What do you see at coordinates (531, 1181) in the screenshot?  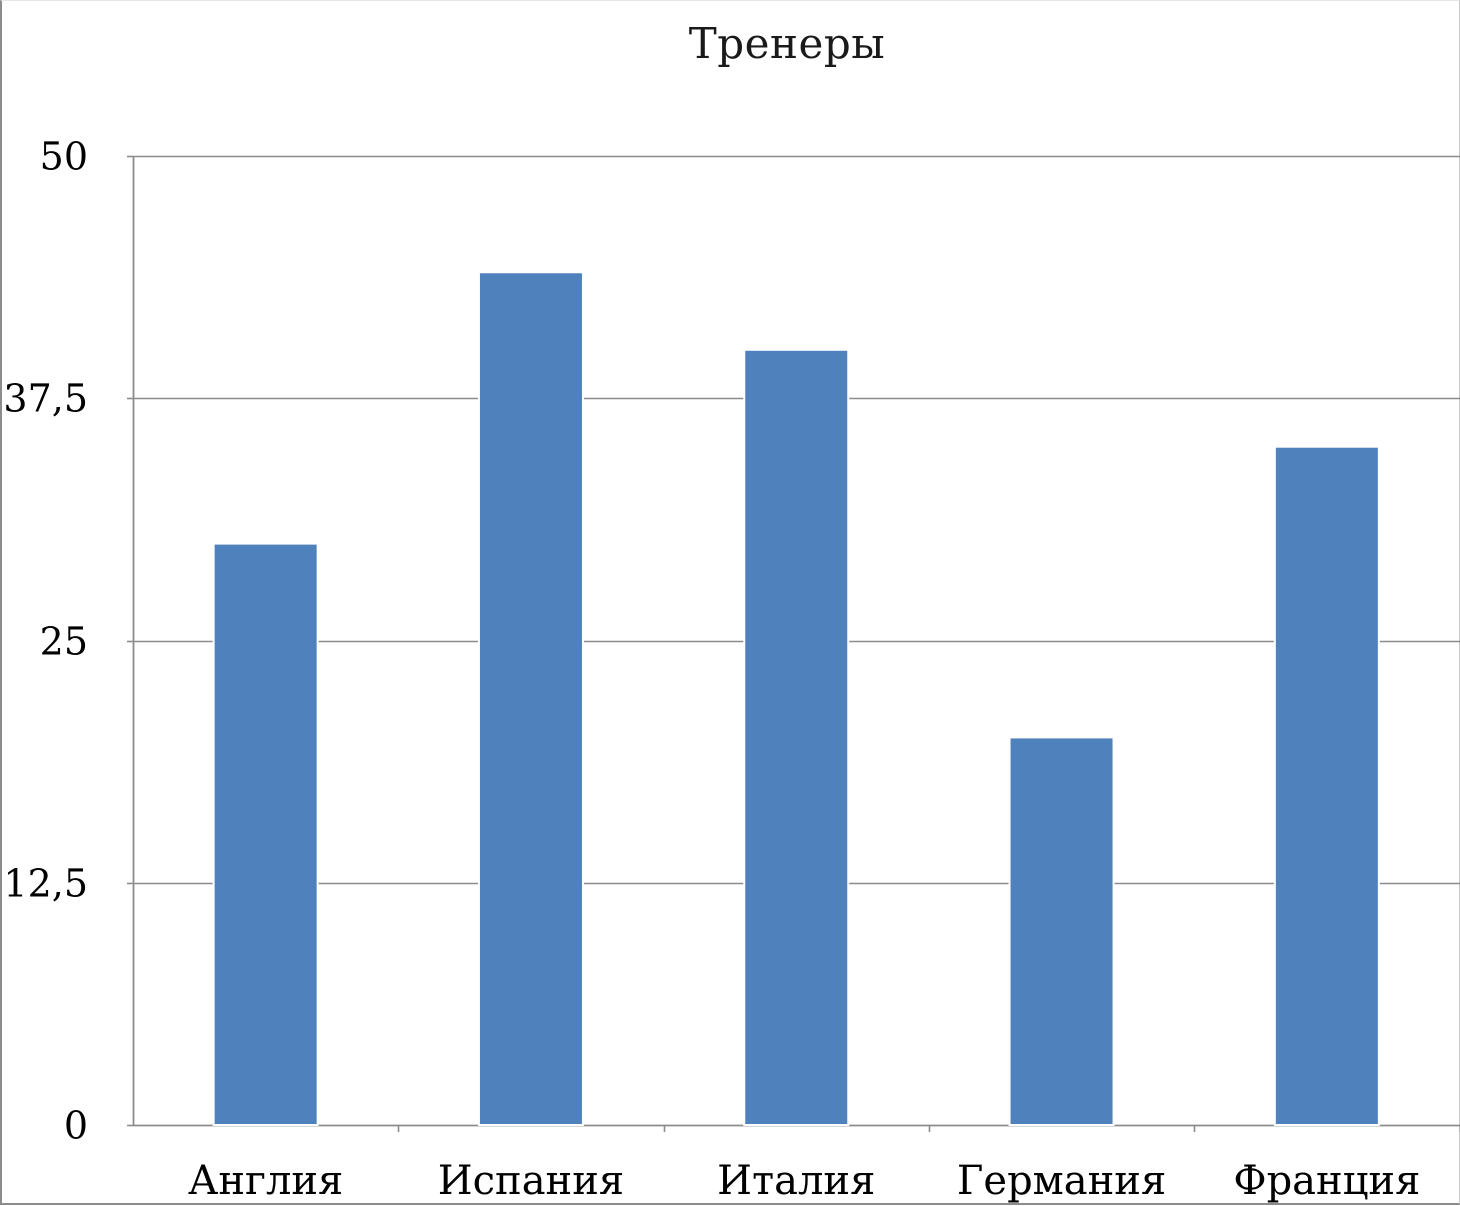 I see `x-category-label: Испания` at bounding box center [531, 1181].